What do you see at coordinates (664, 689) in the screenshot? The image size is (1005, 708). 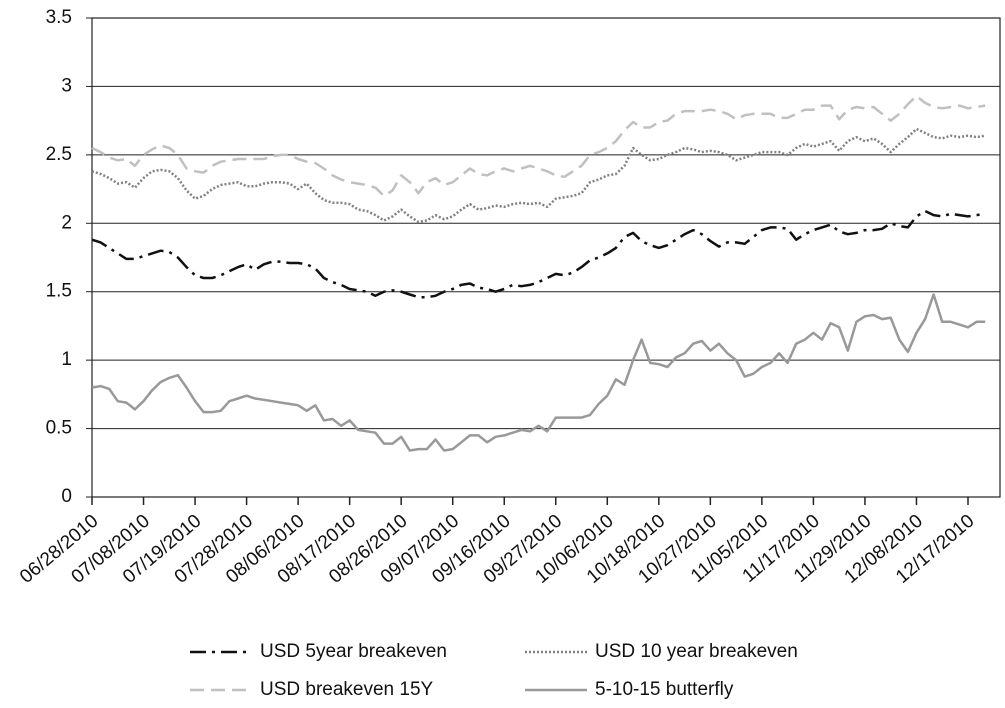 I see `legend-label: 5-10-15 butterfly` at bounding box center [664, 689].